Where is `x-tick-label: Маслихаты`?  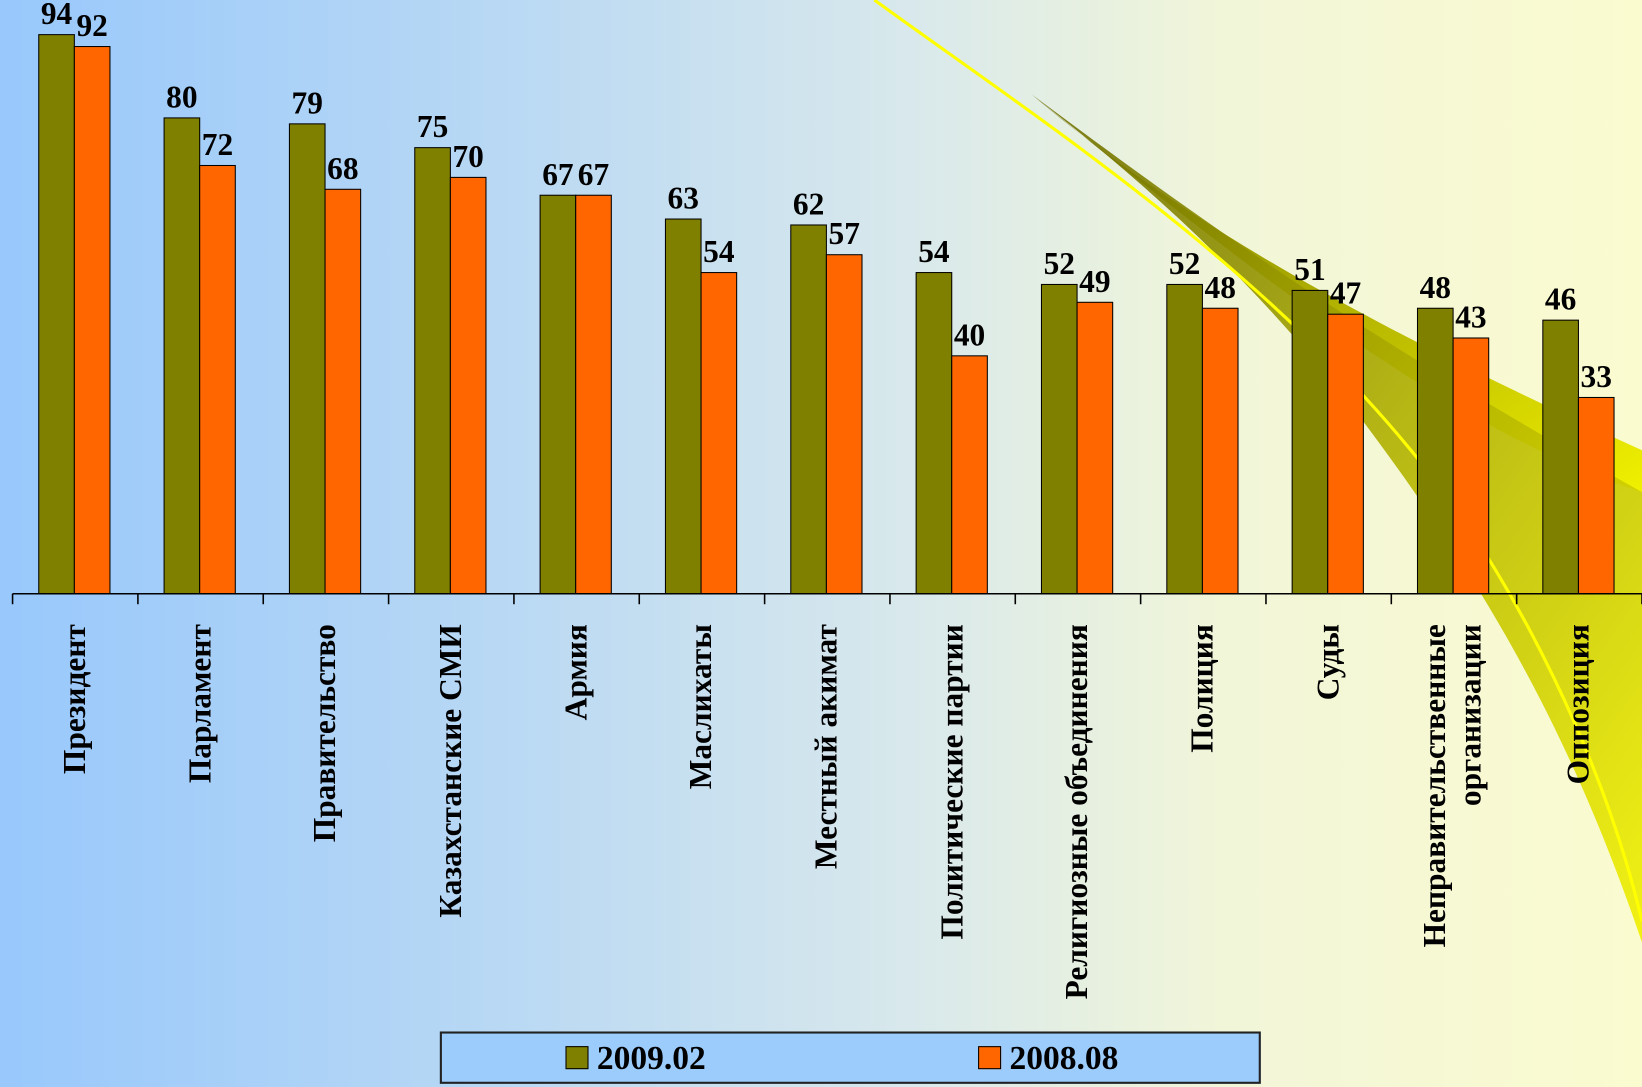
x-tick-label: Маслихаты is located at coordinates (701, 707).